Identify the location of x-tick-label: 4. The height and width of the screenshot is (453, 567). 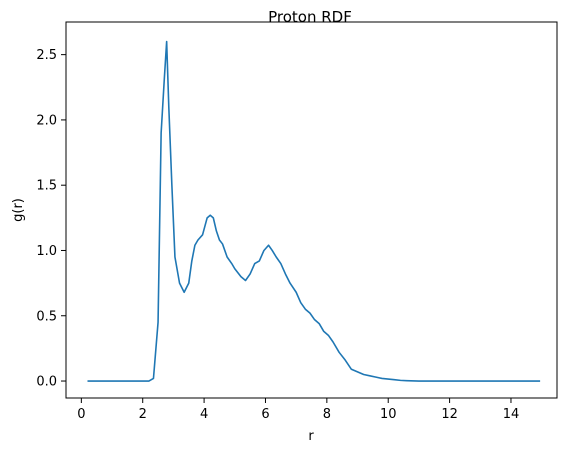
(204, 414).